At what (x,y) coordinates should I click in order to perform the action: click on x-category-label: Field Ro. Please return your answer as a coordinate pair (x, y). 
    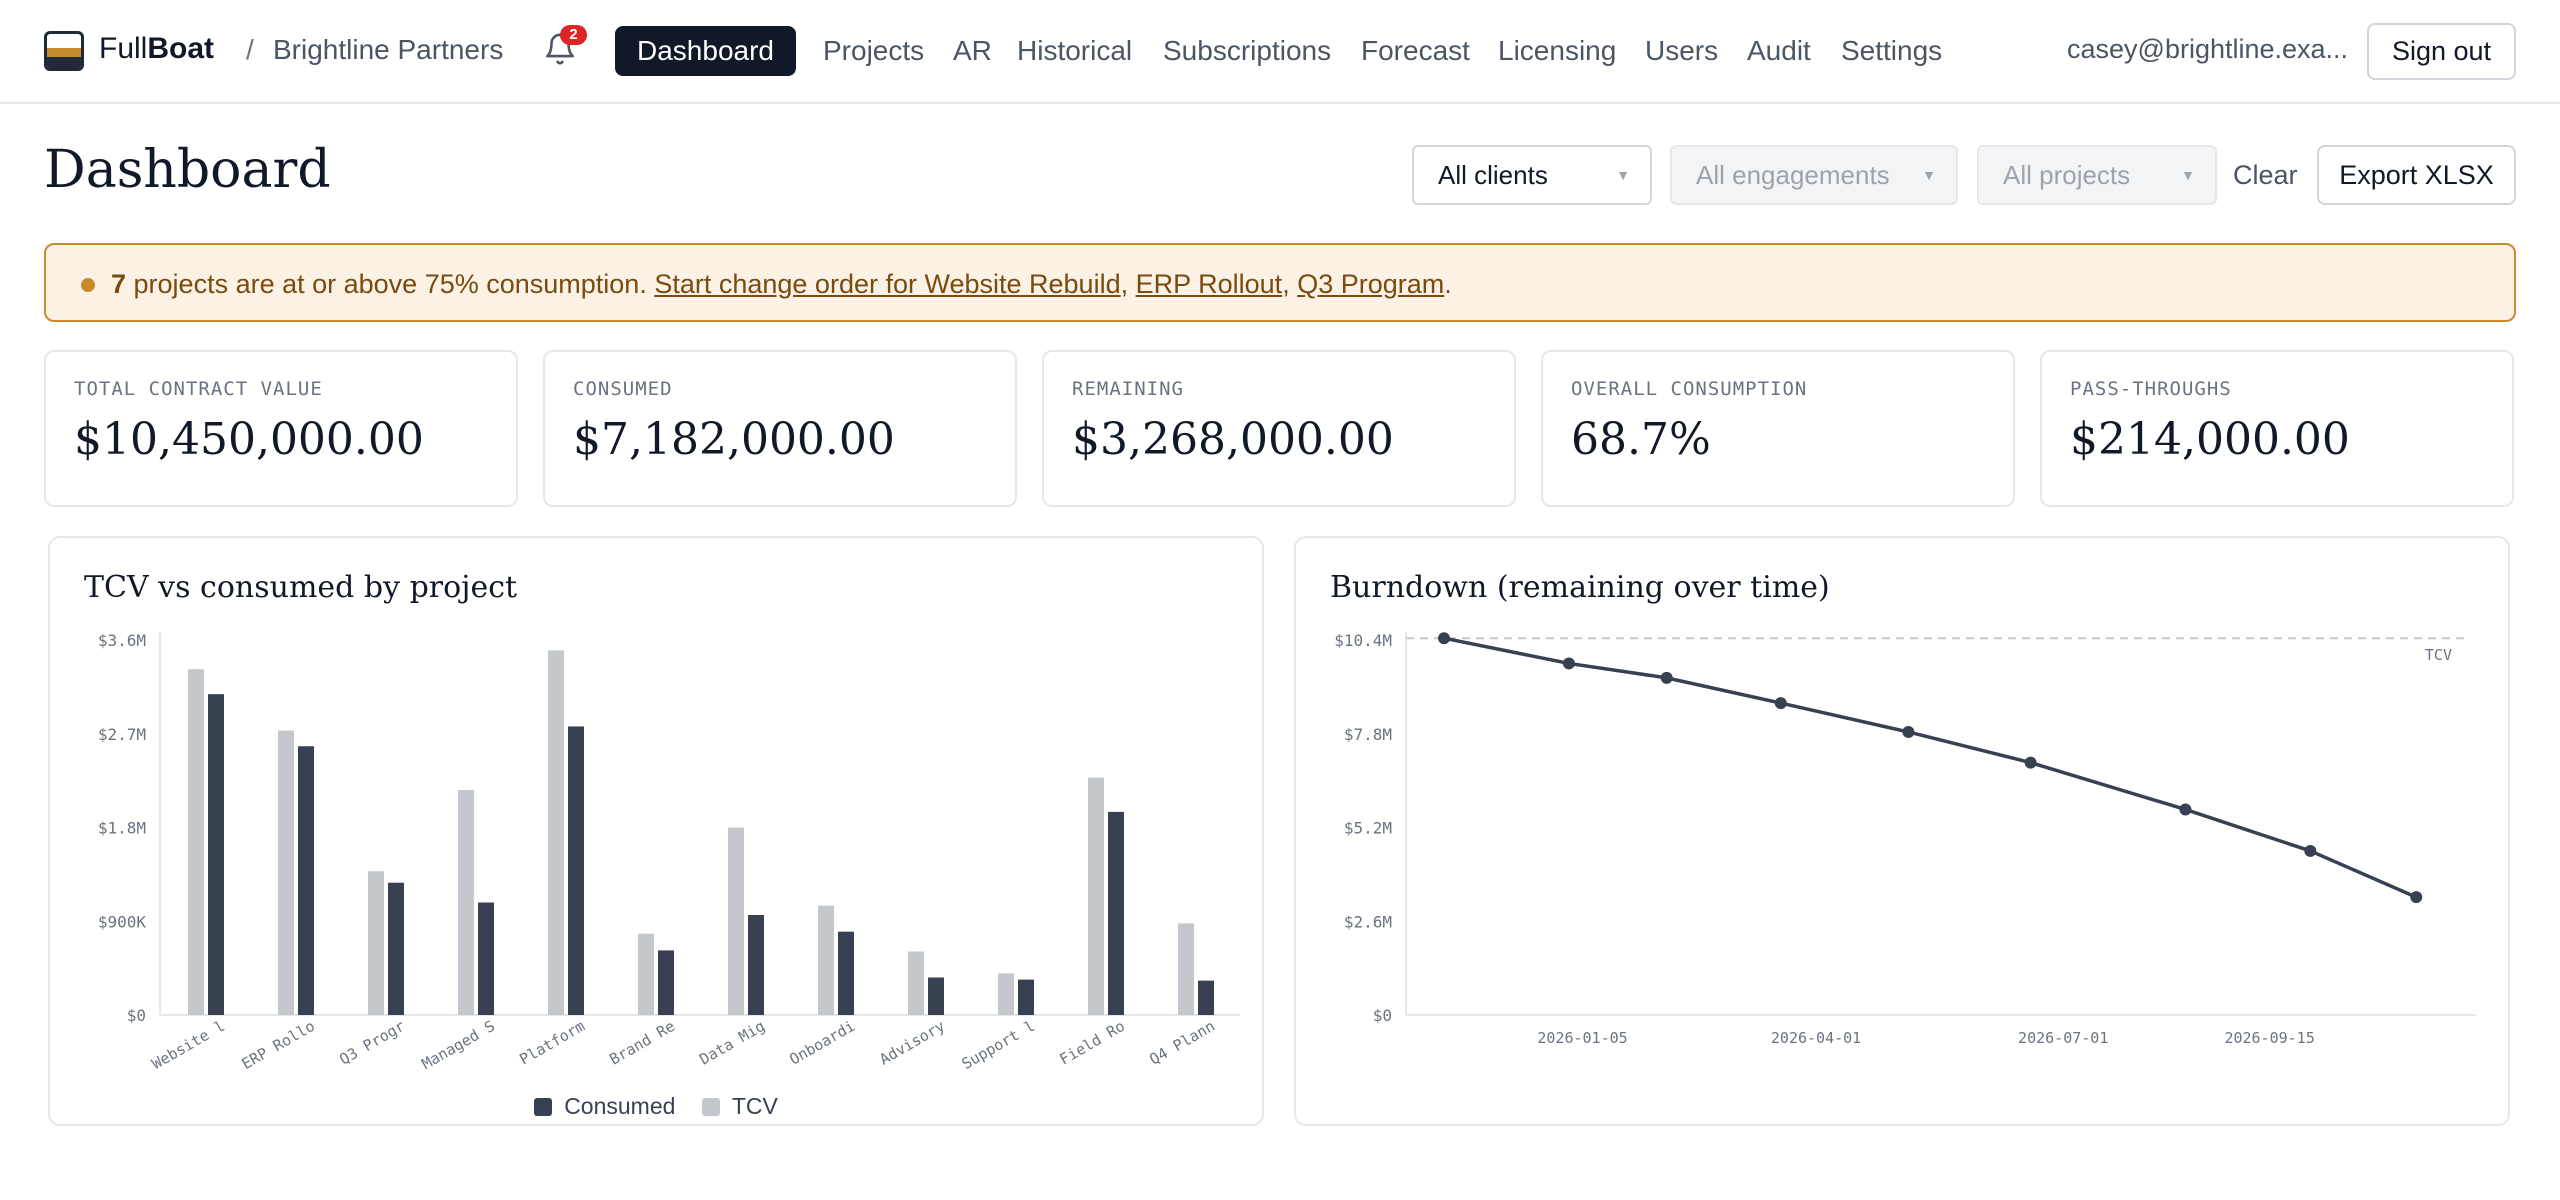
    Looking at the image, I should click on (1092, 1043).